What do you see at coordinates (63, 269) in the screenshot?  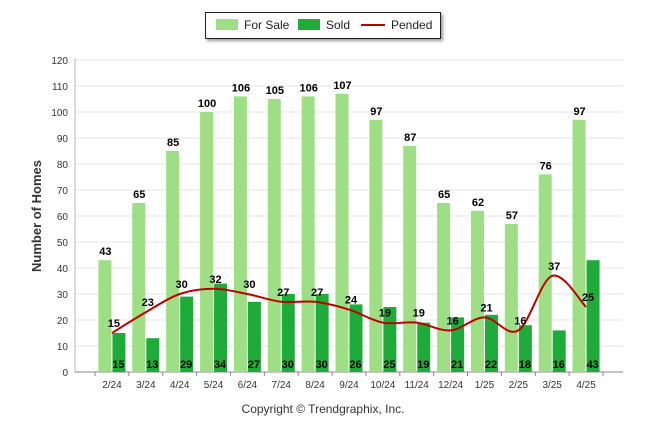 I see `y-tick-label: 40` at bounding box center [63, 269].